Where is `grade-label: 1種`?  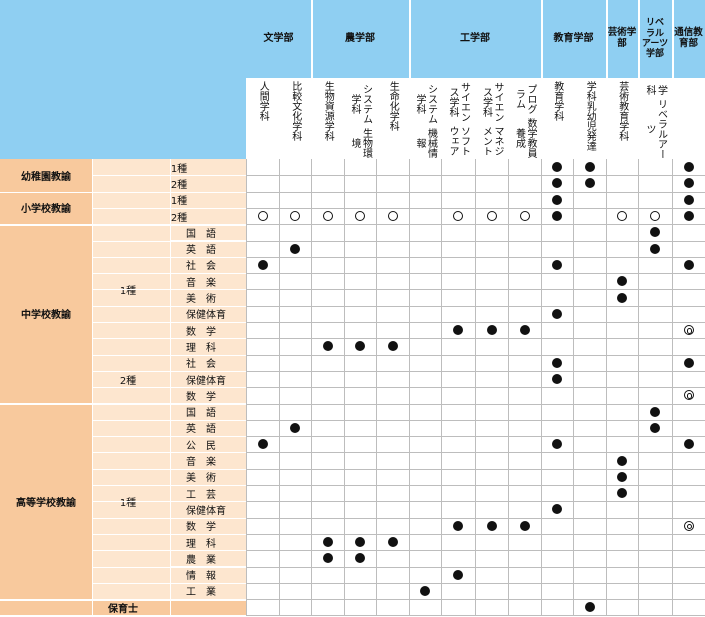
grade-label: 1種 is located at coordinates (131, 289).